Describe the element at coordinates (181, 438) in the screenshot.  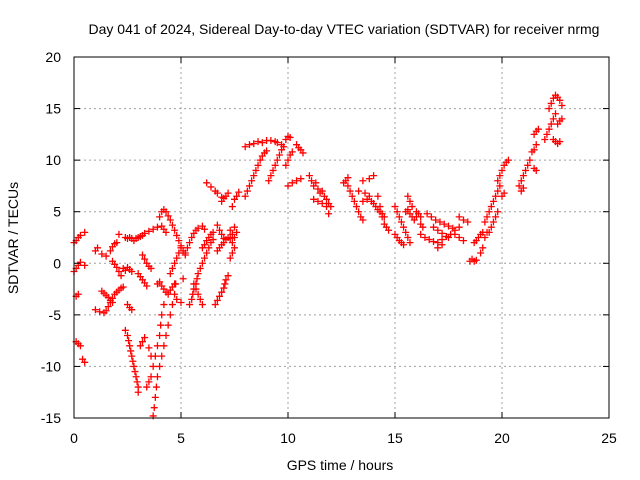
I see `x-tick-label: 5` at that location.